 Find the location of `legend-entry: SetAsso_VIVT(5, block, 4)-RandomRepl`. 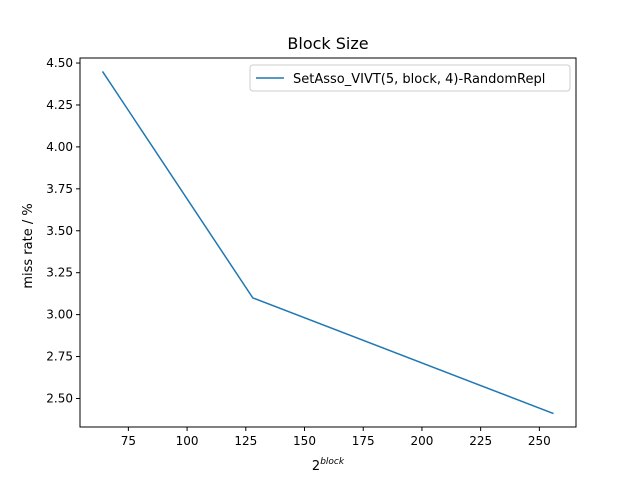

legend-entry: SetAsso_VIVT(5, block, 4)-RandomRepl is located at coordinates (419, 79).